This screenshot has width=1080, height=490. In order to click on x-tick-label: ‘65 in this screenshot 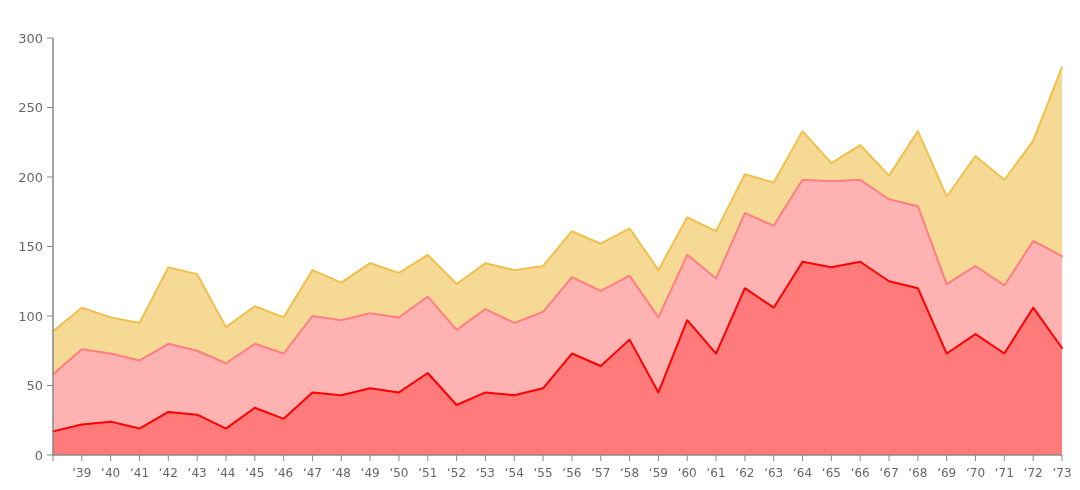, I will do `click(831, 473)`.